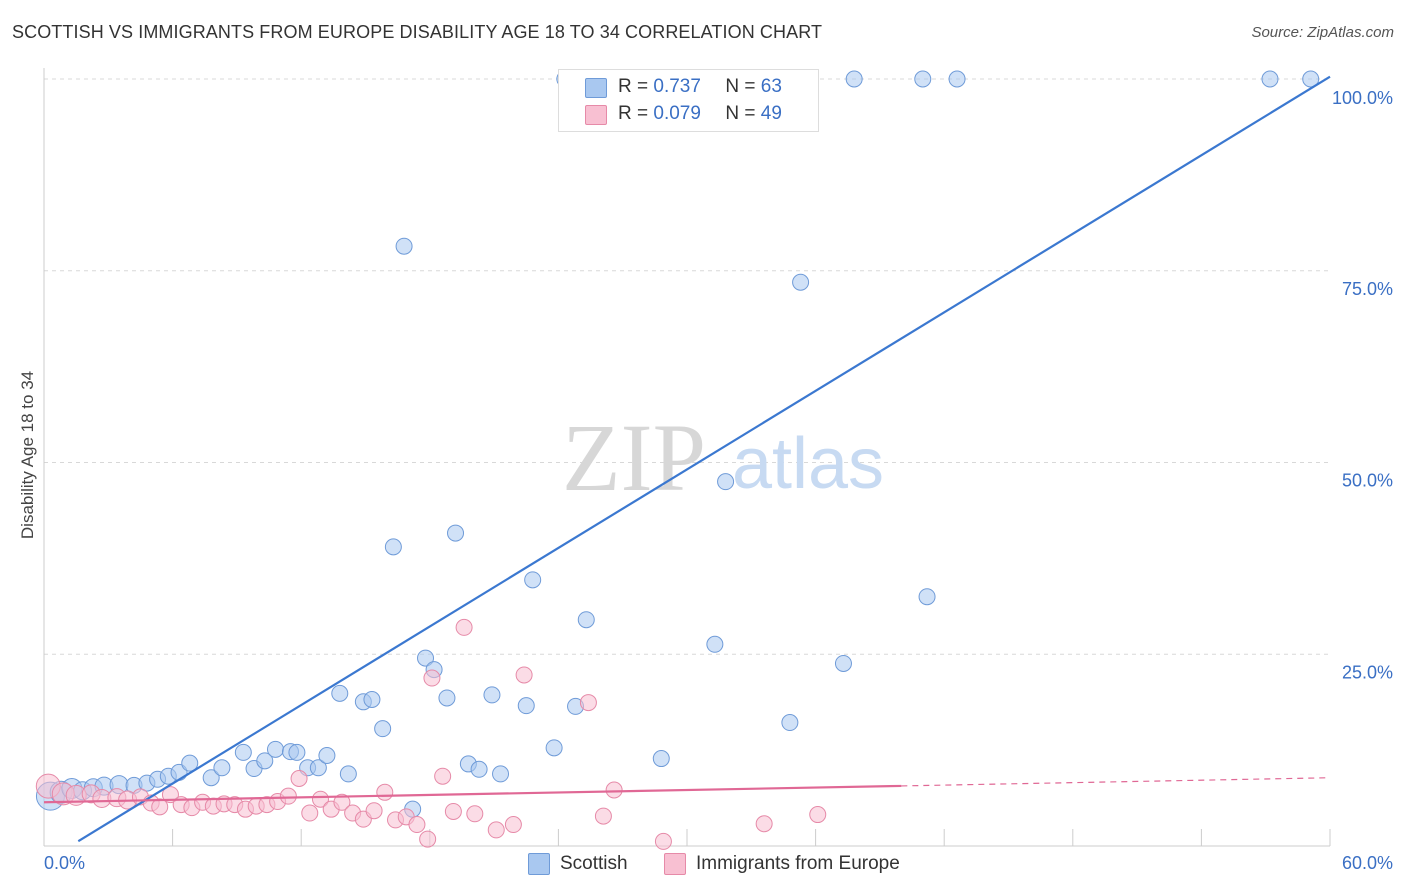 This screenshot has width=1406, height=892. I want to click on y-axis-label: Disability Age 18 to 34, so click(27, 455).